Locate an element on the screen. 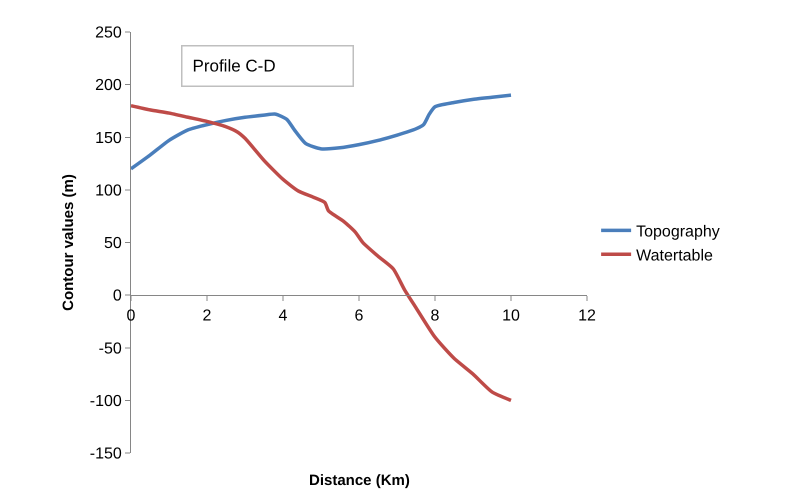  x-tick-label: 10 is located at coordinates (511, 315).